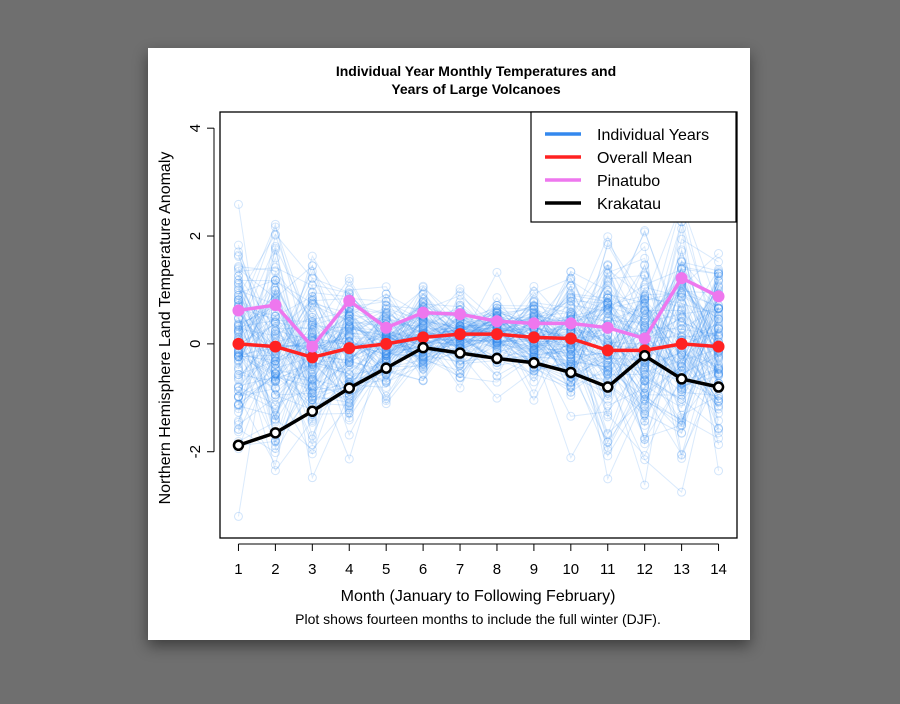 Image resolution: width=900 pixels, height=704 pixels. What do you see at coordinates (608, 569) in the screenshot?
I see `x-tick-label: 11` at bounding box center [608, 569].